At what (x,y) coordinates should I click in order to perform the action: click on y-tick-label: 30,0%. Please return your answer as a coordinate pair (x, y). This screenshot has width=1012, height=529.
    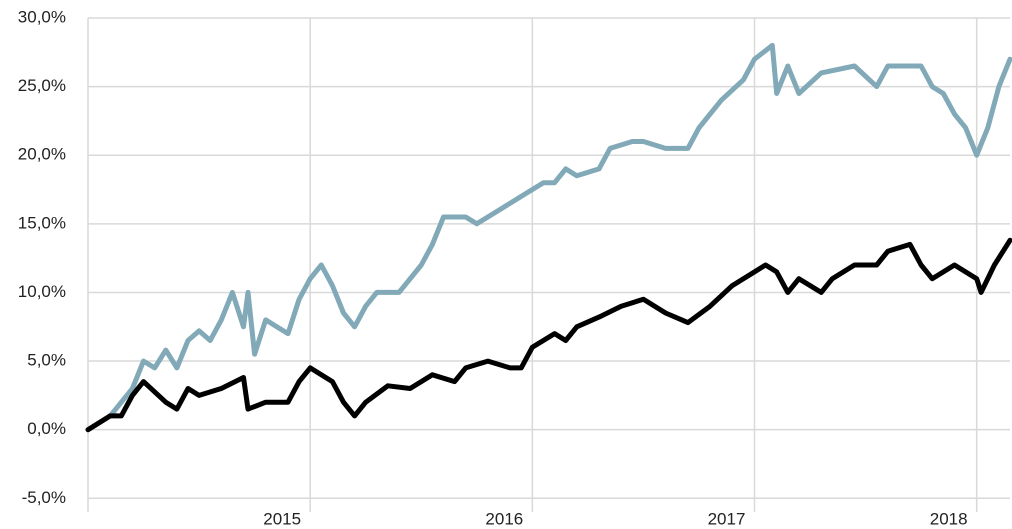
    Looking at the image, I should click on (42, 16).